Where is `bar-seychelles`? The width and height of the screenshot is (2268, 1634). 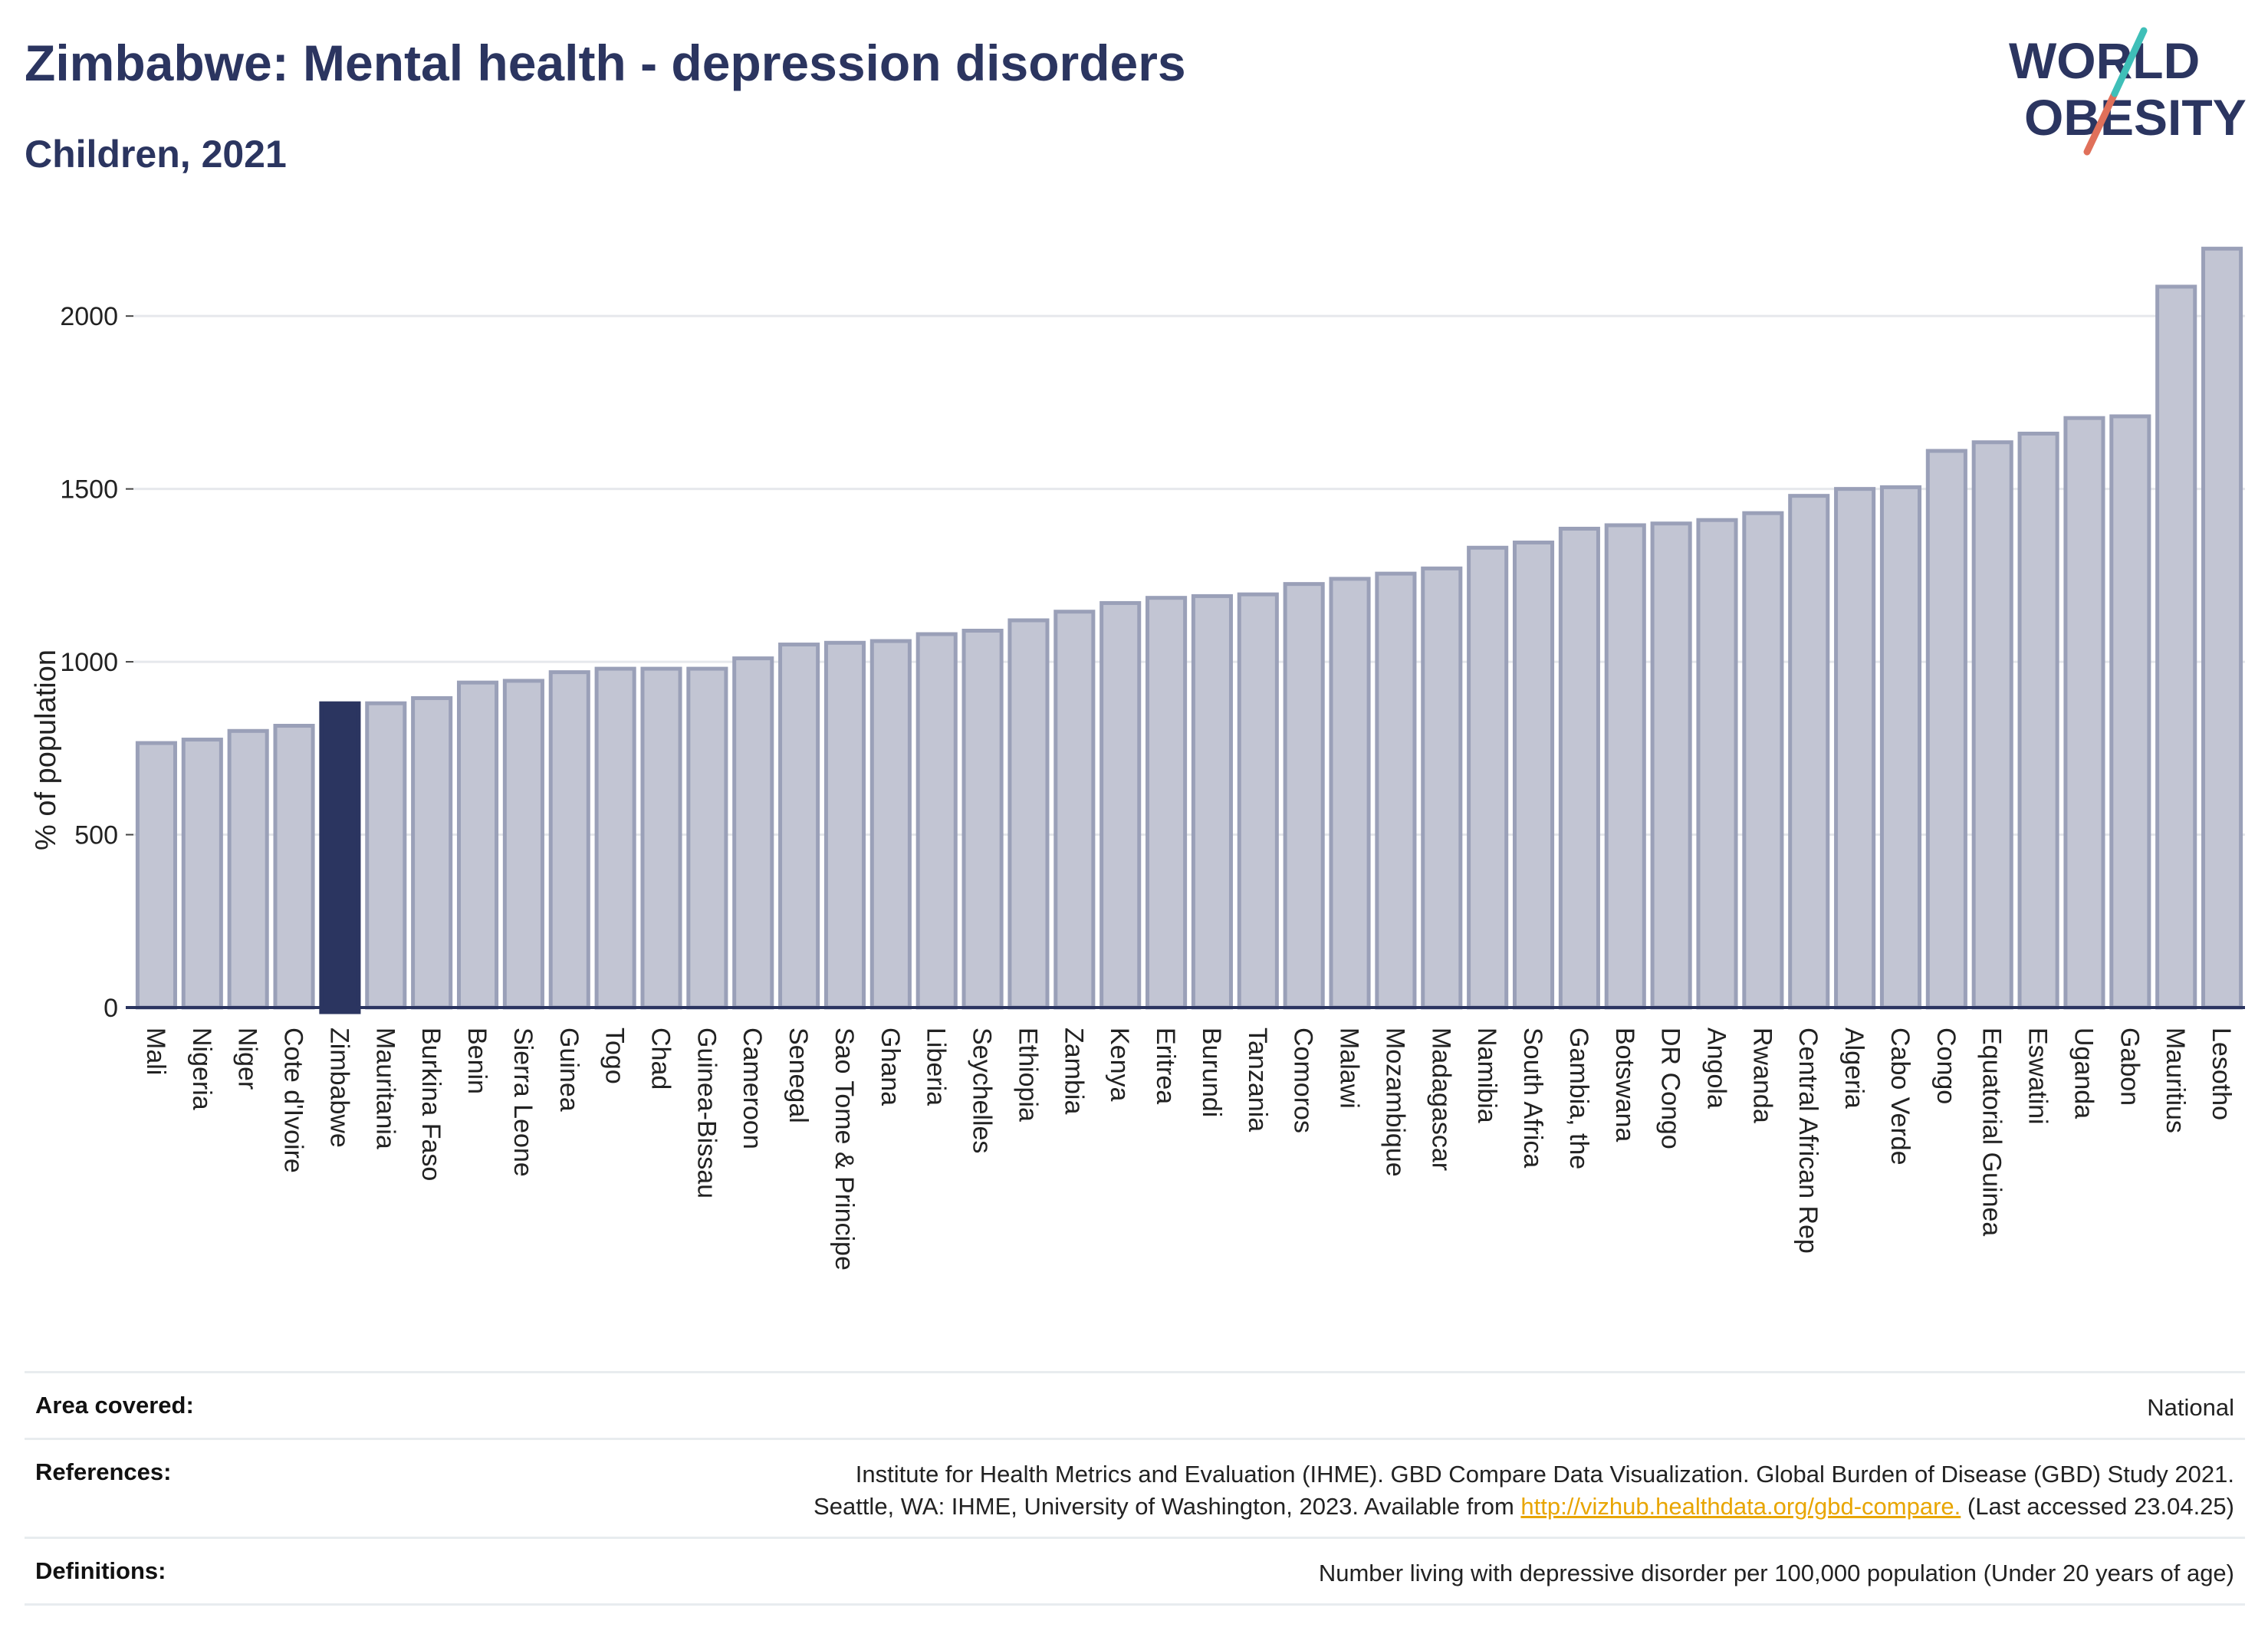
bar-seychelles is located at coordinates (982, 820).